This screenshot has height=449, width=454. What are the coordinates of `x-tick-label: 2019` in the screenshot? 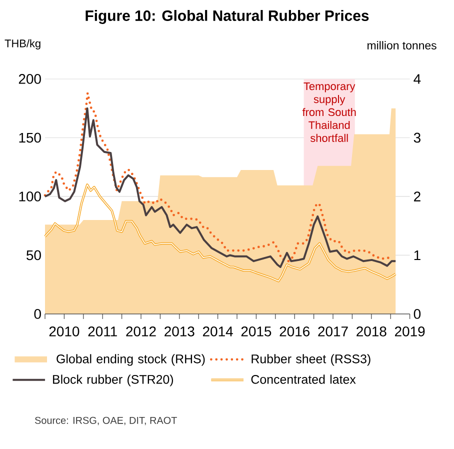 It's located at (409, 331).